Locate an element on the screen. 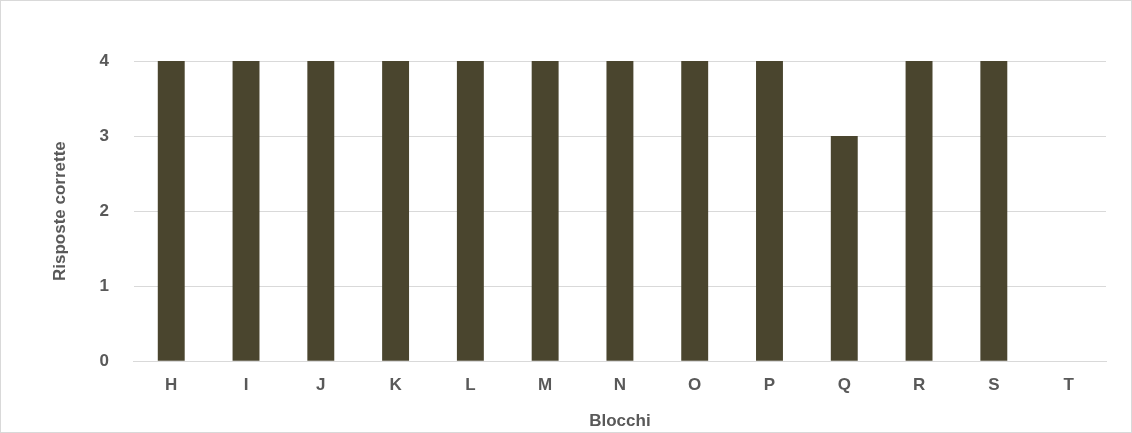 The height and width of the screenshot is (433, 1132). x-tick-label: L is located at coordinates (470, 385).